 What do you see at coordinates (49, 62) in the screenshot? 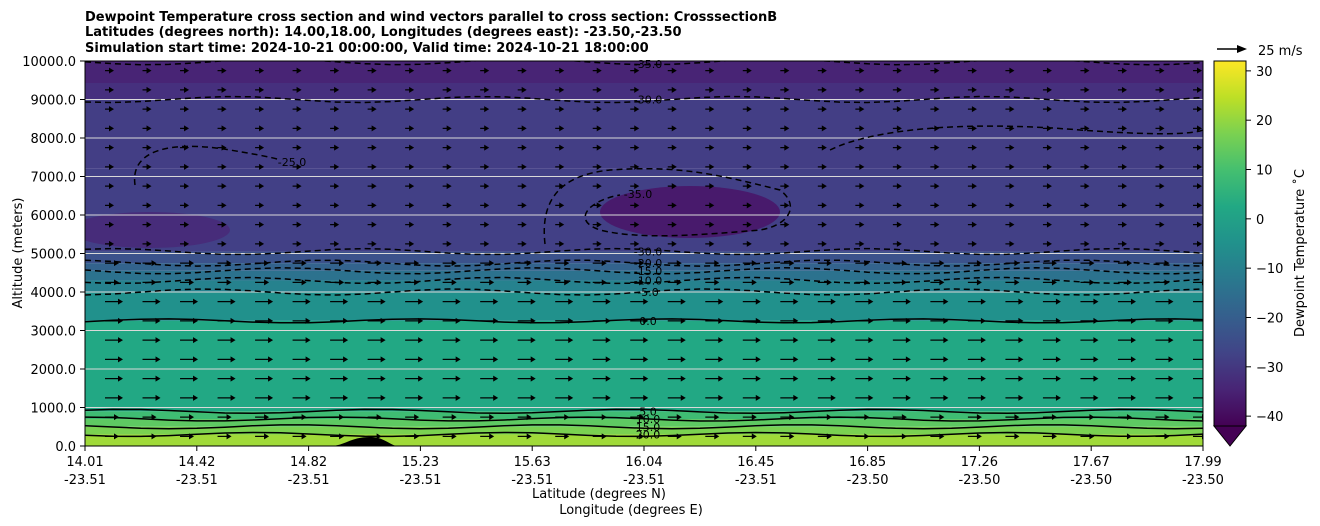
I see `y-tick-label: 10000.0` at bounding box center [49, 62].